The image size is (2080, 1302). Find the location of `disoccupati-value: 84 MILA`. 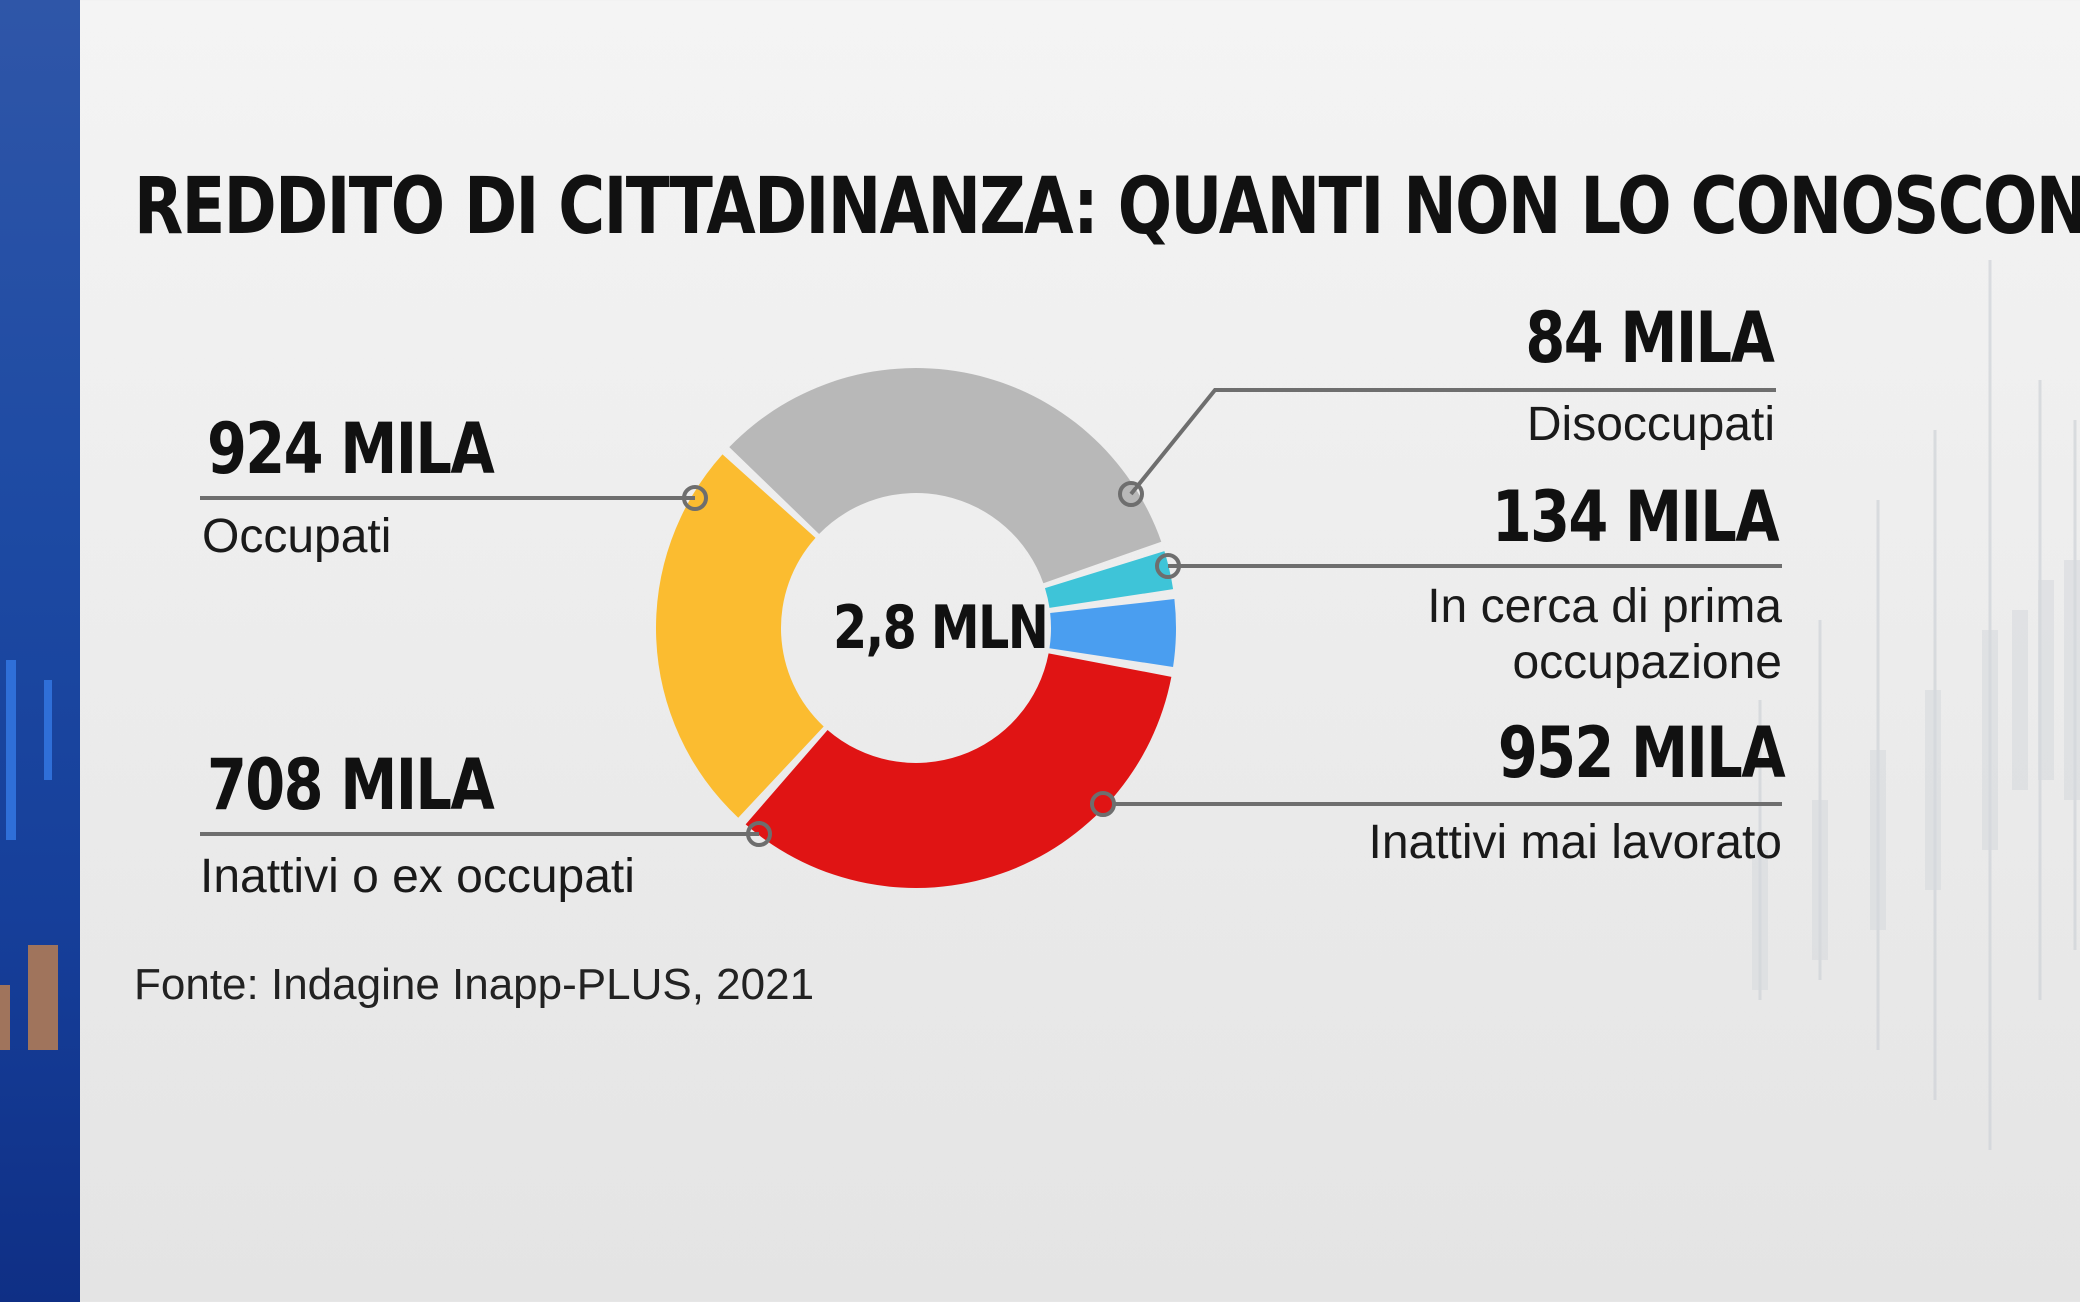

disoccupati-value: 84 MILA is located at coordinates (1649, 338).